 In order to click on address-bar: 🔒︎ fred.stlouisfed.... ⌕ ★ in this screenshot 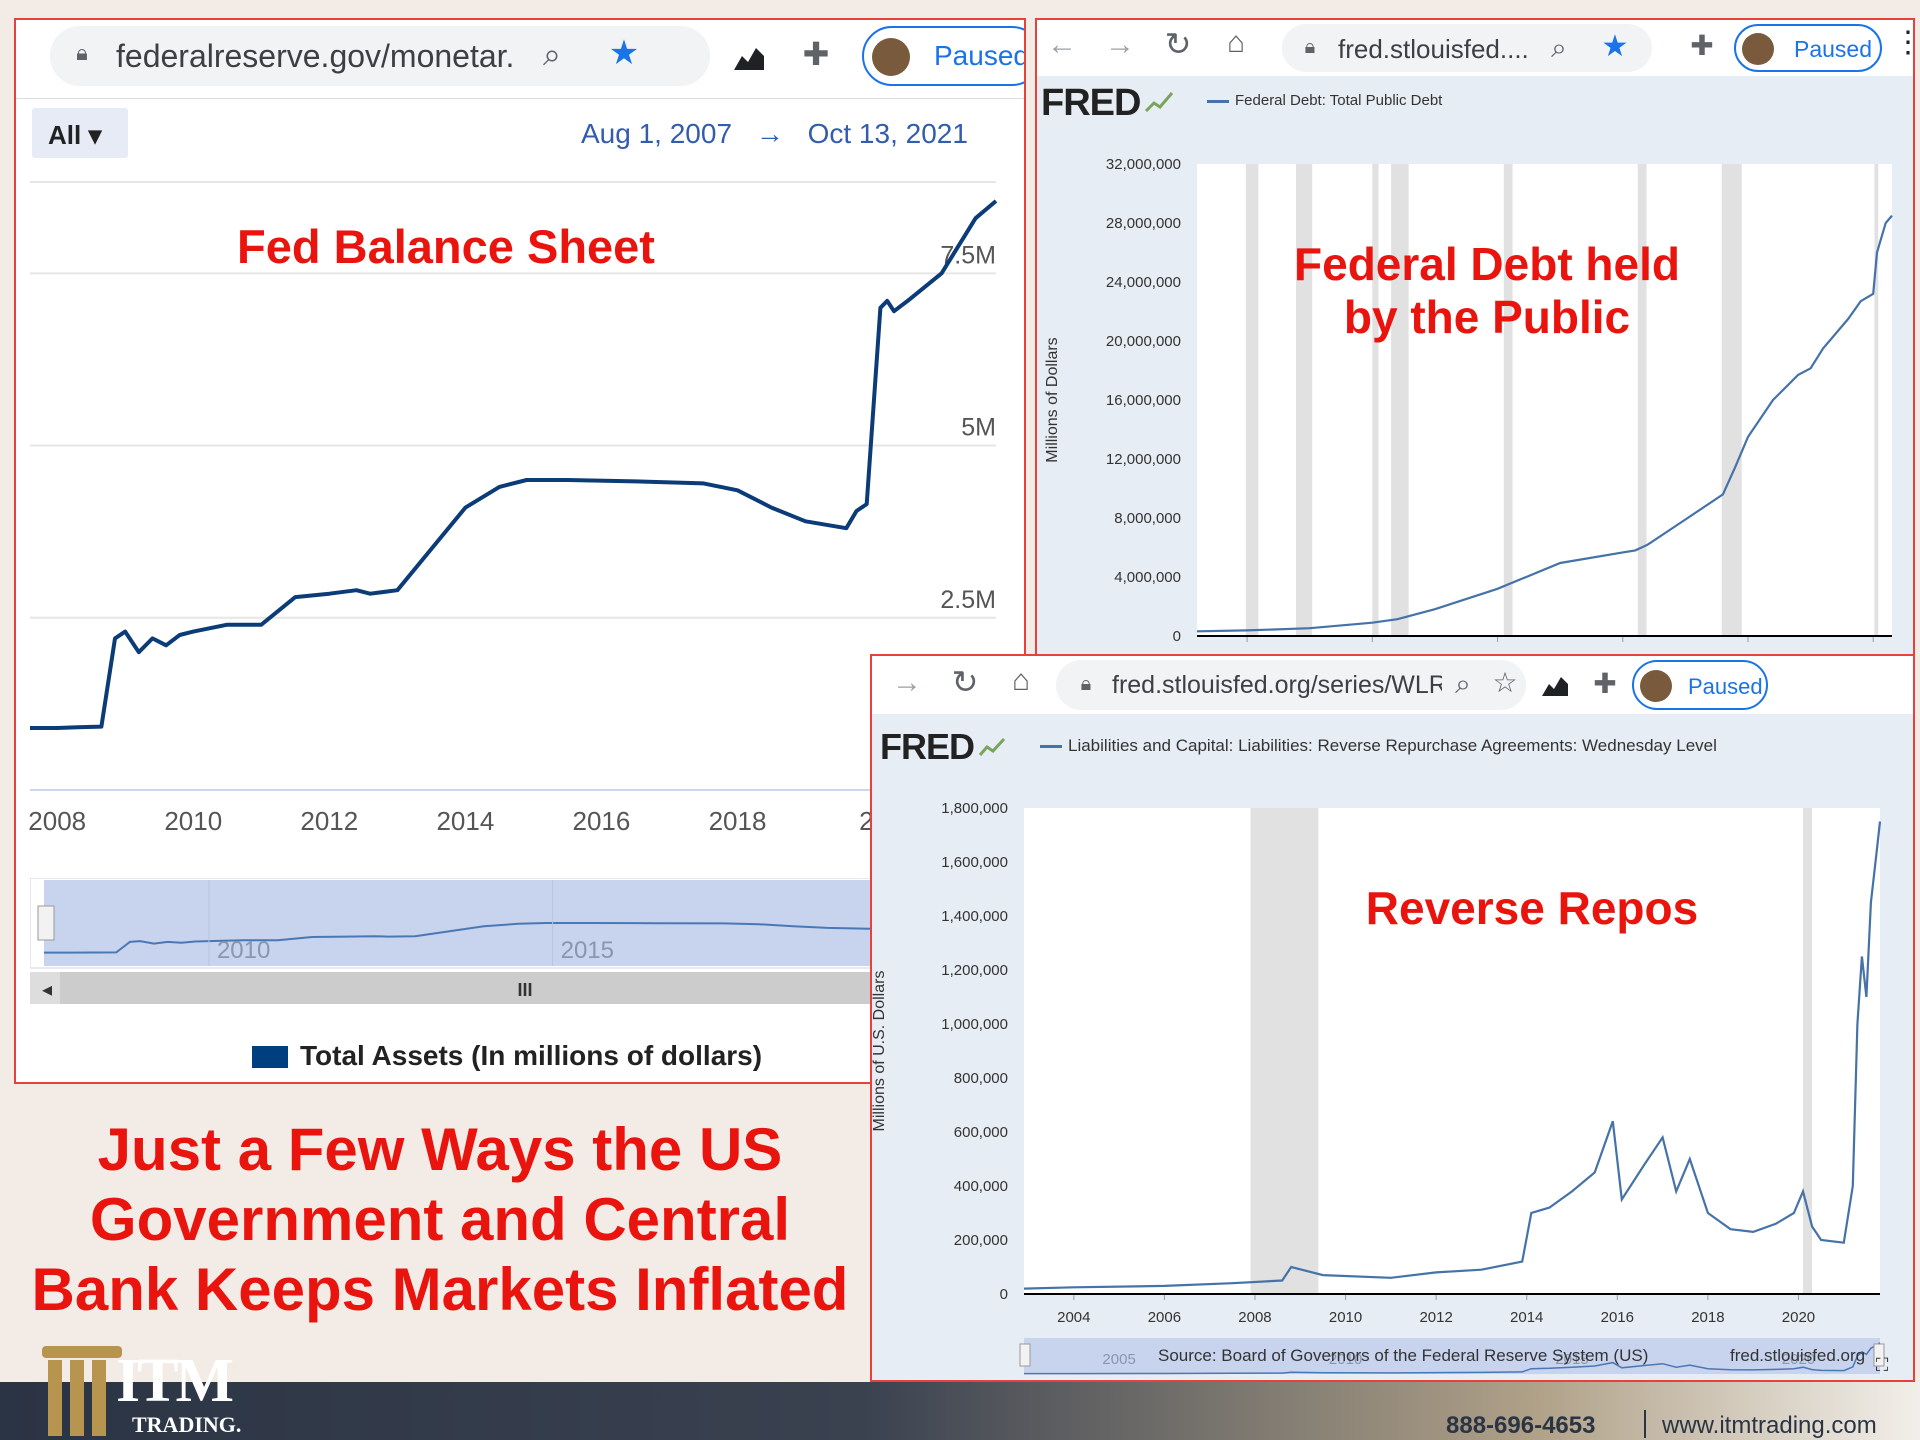, I will do `click(1467, 48)`.